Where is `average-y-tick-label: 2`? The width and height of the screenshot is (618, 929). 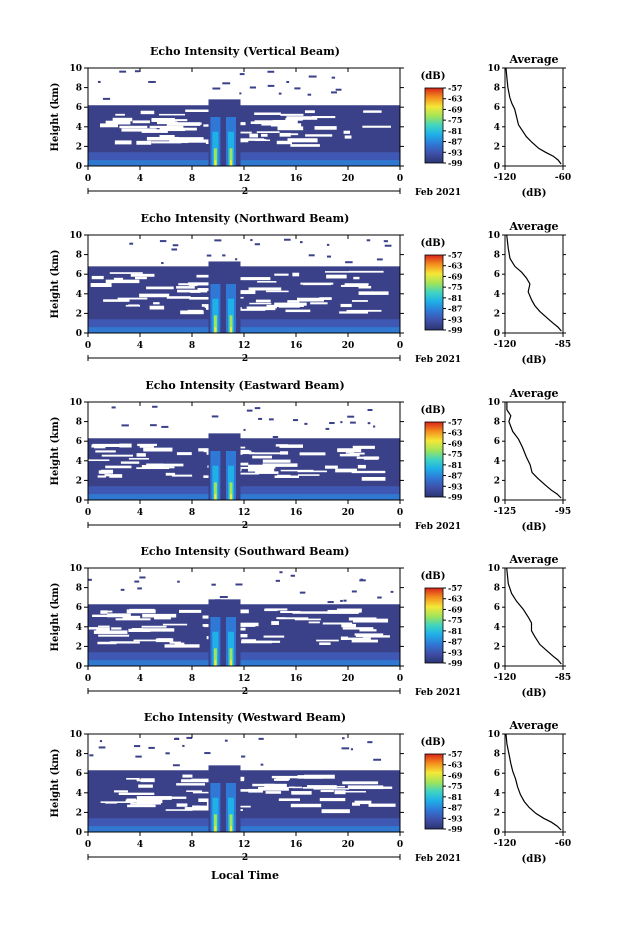 average-y-tick-label: 2 is located at coordinates (497, 314).